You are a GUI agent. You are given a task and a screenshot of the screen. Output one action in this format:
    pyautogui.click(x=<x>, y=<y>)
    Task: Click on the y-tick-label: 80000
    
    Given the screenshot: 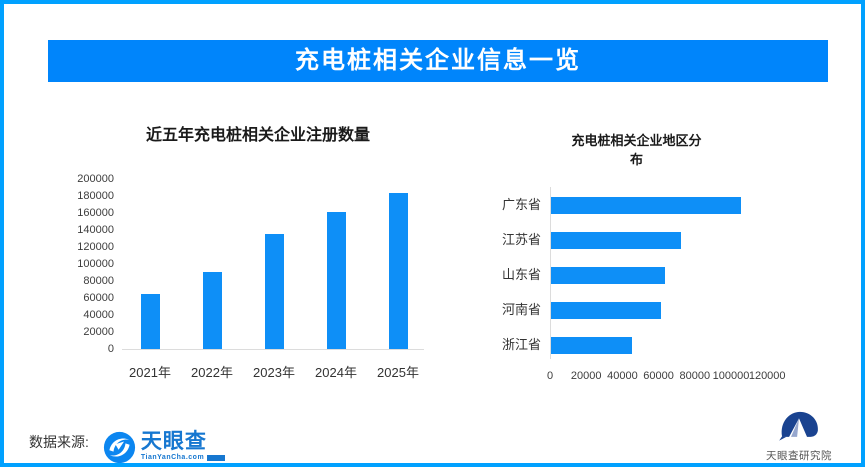 What is the action you would take?
    pyautogui.click(x=98, y=281)
    